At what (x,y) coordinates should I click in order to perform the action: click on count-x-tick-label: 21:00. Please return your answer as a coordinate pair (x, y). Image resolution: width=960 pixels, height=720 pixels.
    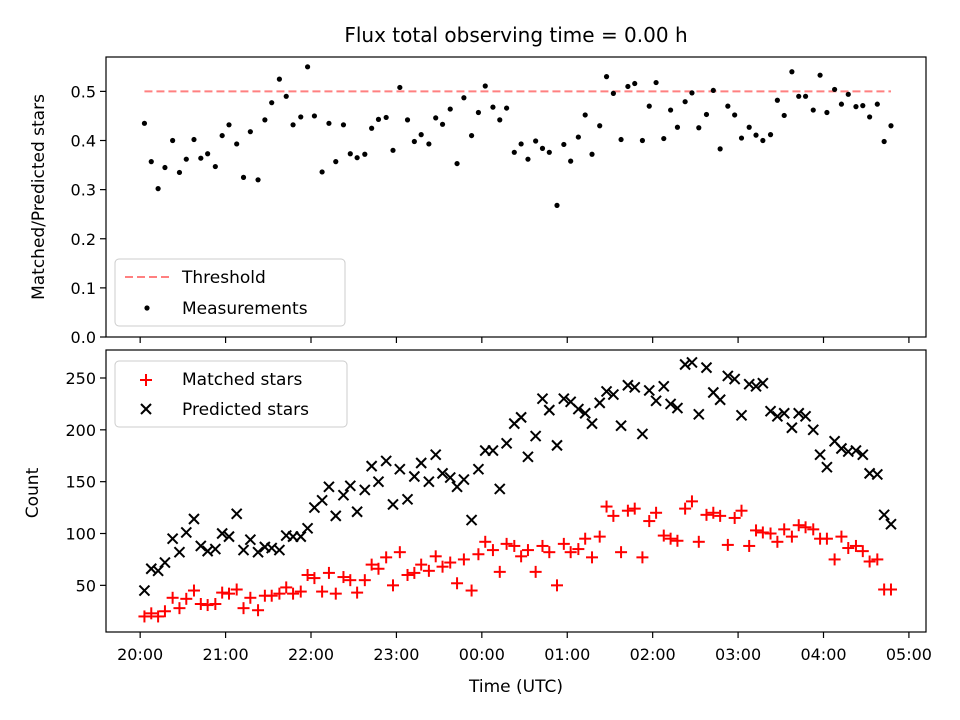
    Looking at the image, I should click on (226, 654).